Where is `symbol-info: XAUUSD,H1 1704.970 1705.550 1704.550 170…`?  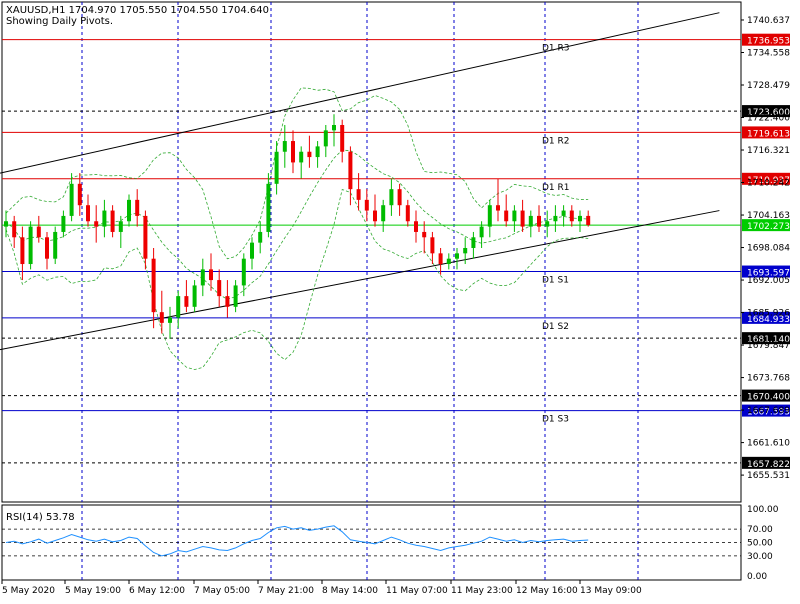
symbol-info: XAUUSD,H1 1704.970 1705.550 1704.550 170… is located at coordinates (137, 10).